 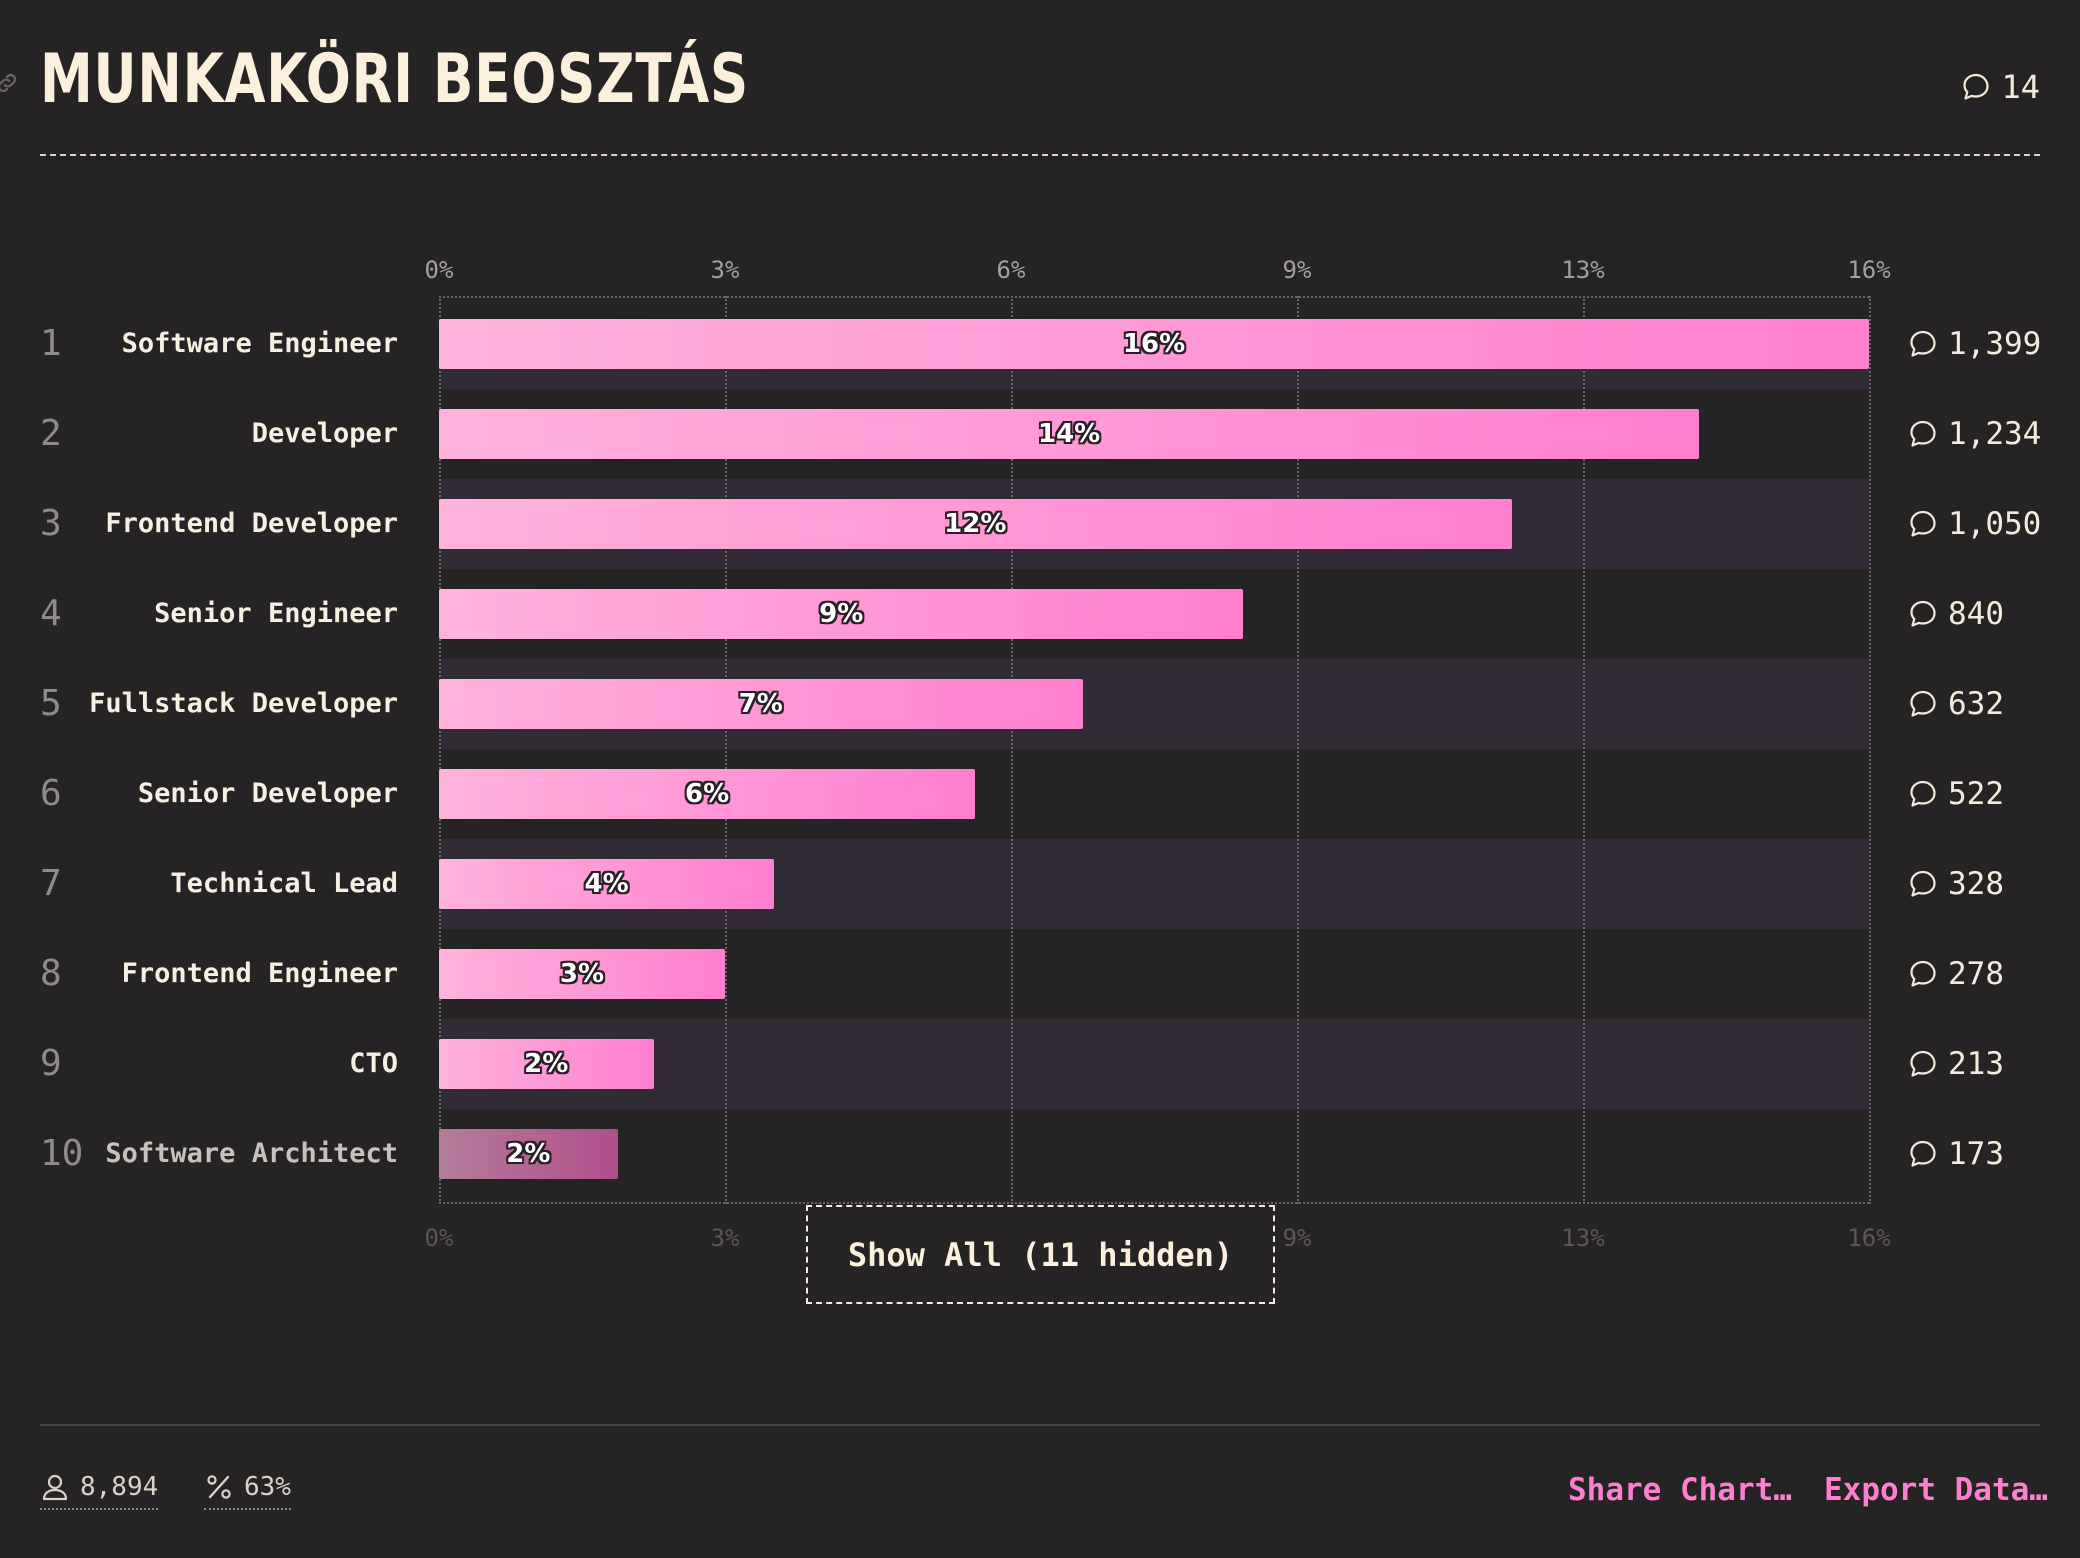 What do you see at coordinates (2020, 87) in the screenshot?
I see `title-comment-count-value: 14` at bounding box center [2020, 87].